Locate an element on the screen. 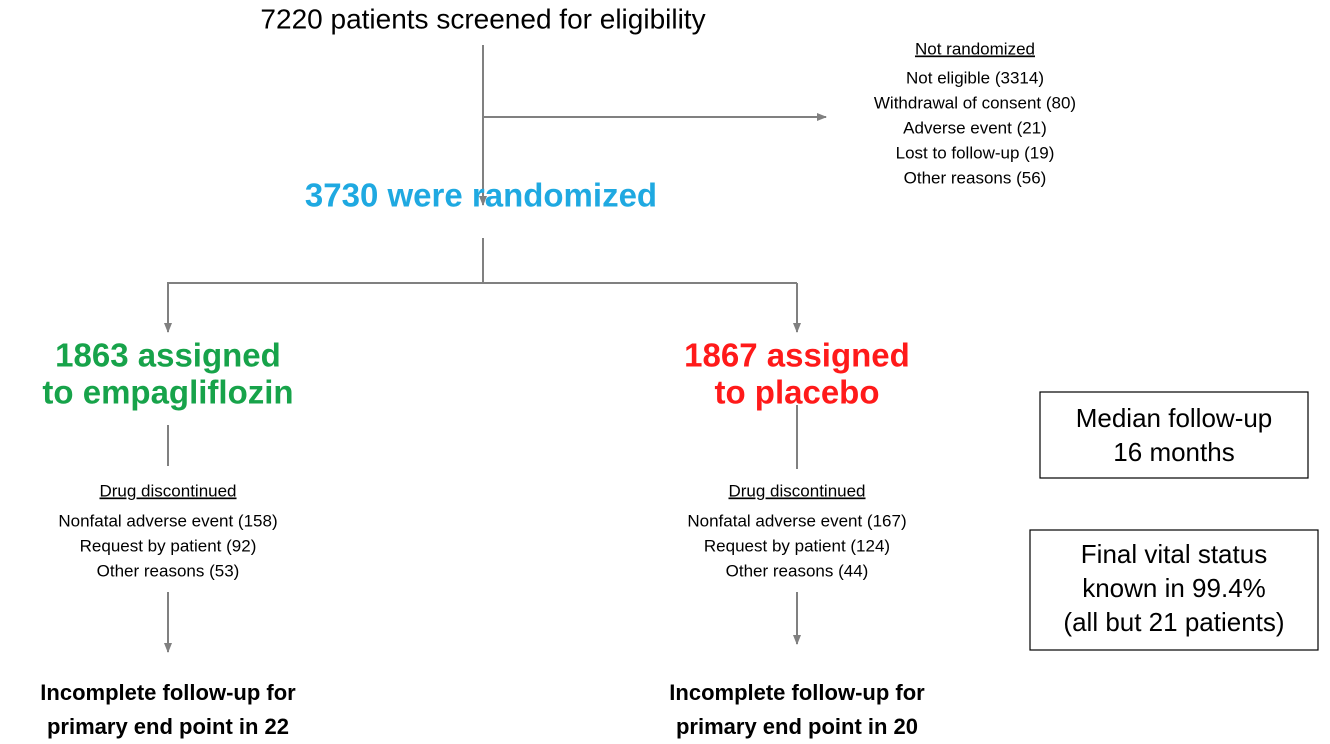 The width and height of the screenshot is (1330, 744). randomized: 3730 were randomized is located at coordinates (481, 195).